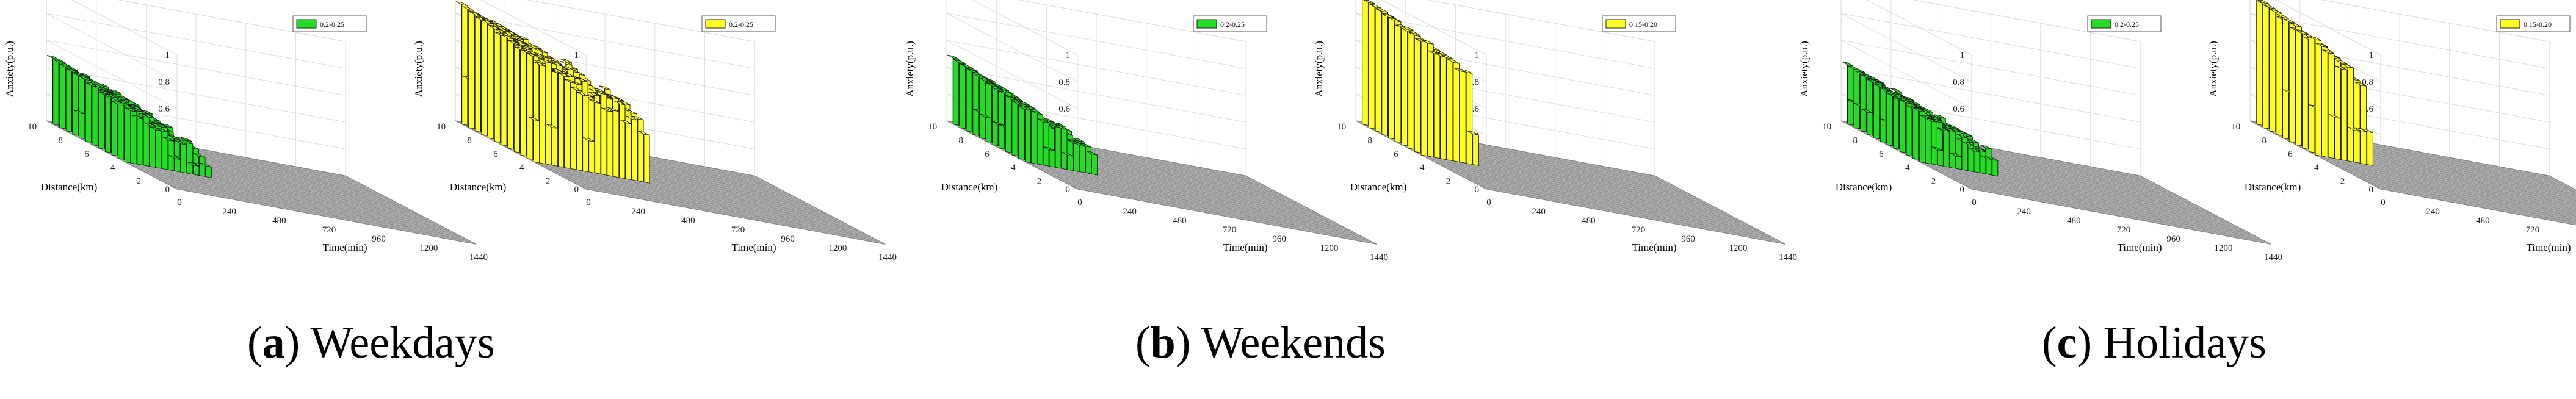  Describe the element at coordinates (2273, 187) in the screenshot. I see `y-axis-label: Distance(km)` at that location.